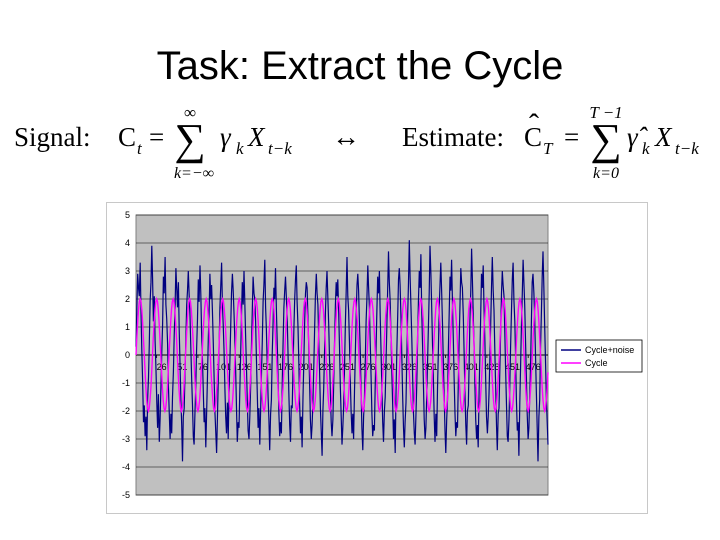 Image resolution: width=720 pixels, height=540 pixels. Describe the element at coordinates (605, 112) in the screenshot. I see `sum-upper-right: T −1` at that location.